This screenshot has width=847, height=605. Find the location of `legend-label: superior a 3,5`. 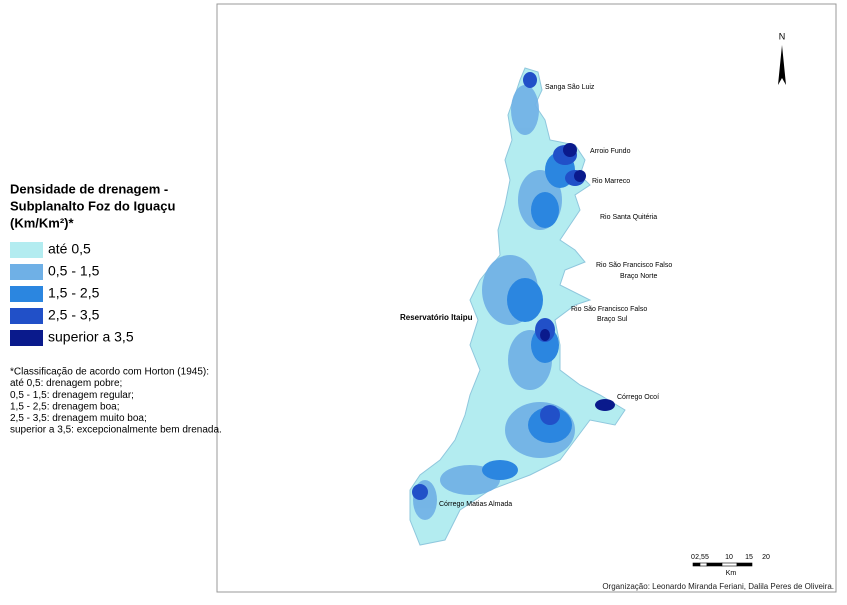

legend-label: superior a 3,5 is located at coordinates (91, 337).